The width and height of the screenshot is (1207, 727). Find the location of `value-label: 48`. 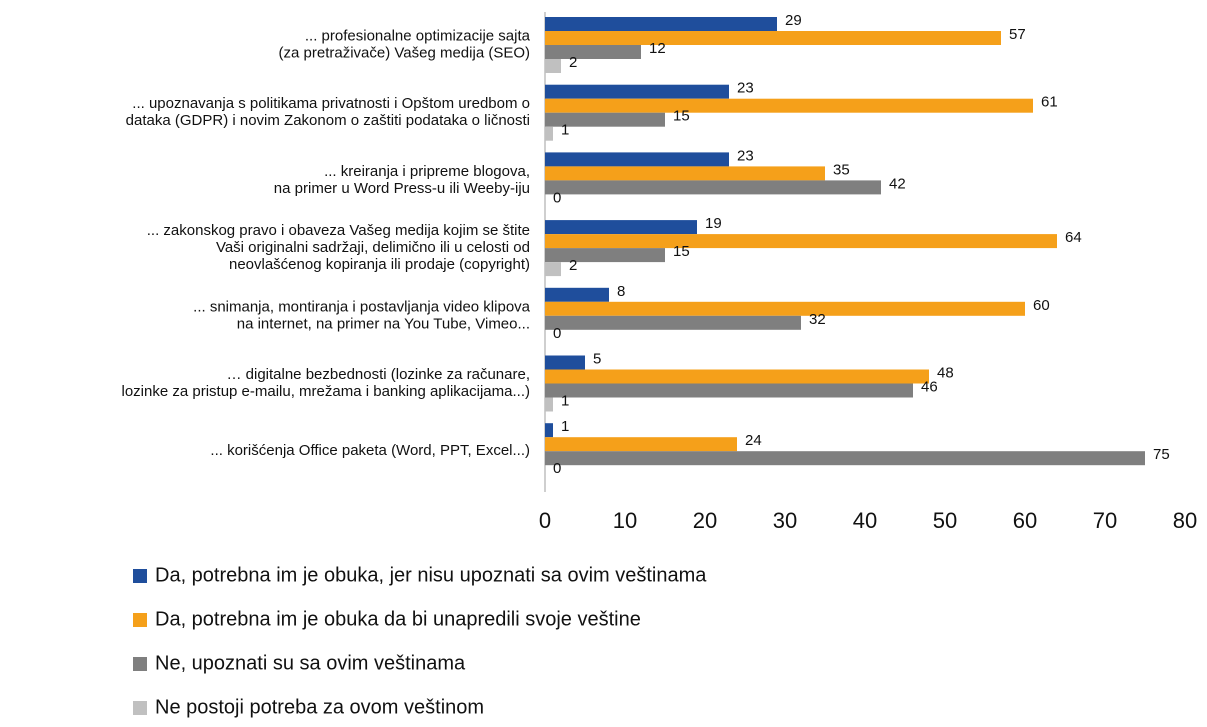

value-label: 48 is located at coordinates (945, 372).